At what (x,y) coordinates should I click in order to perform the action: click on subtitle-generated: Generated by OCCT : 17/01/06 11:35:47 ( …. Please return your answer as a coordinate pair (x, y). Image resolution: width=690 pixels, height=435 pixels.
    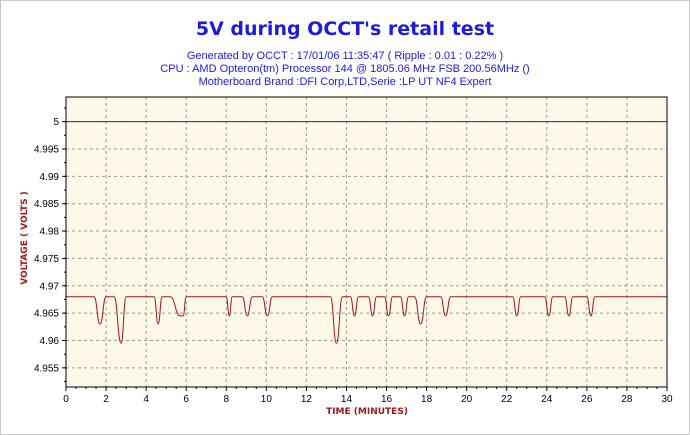
    Looking at the image, I should click on (345, 56).